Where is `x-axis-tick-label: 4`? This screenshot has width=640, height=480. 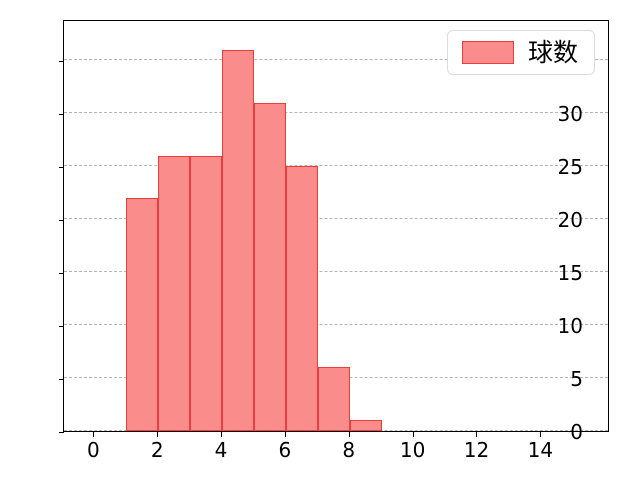 x-axis-tick-label: 4 is located at coordinates (221, 450).